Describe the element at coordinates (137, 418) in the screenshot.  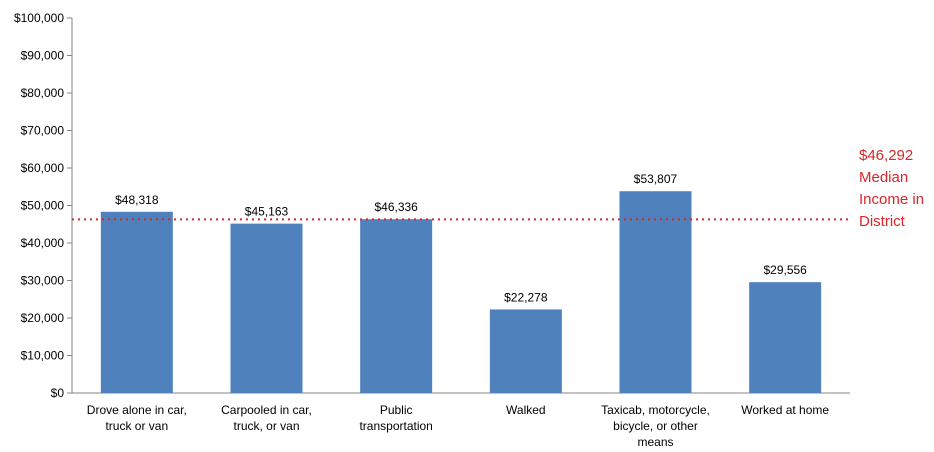
I see `category-label: Drove alone in car, truck or van` at that location.